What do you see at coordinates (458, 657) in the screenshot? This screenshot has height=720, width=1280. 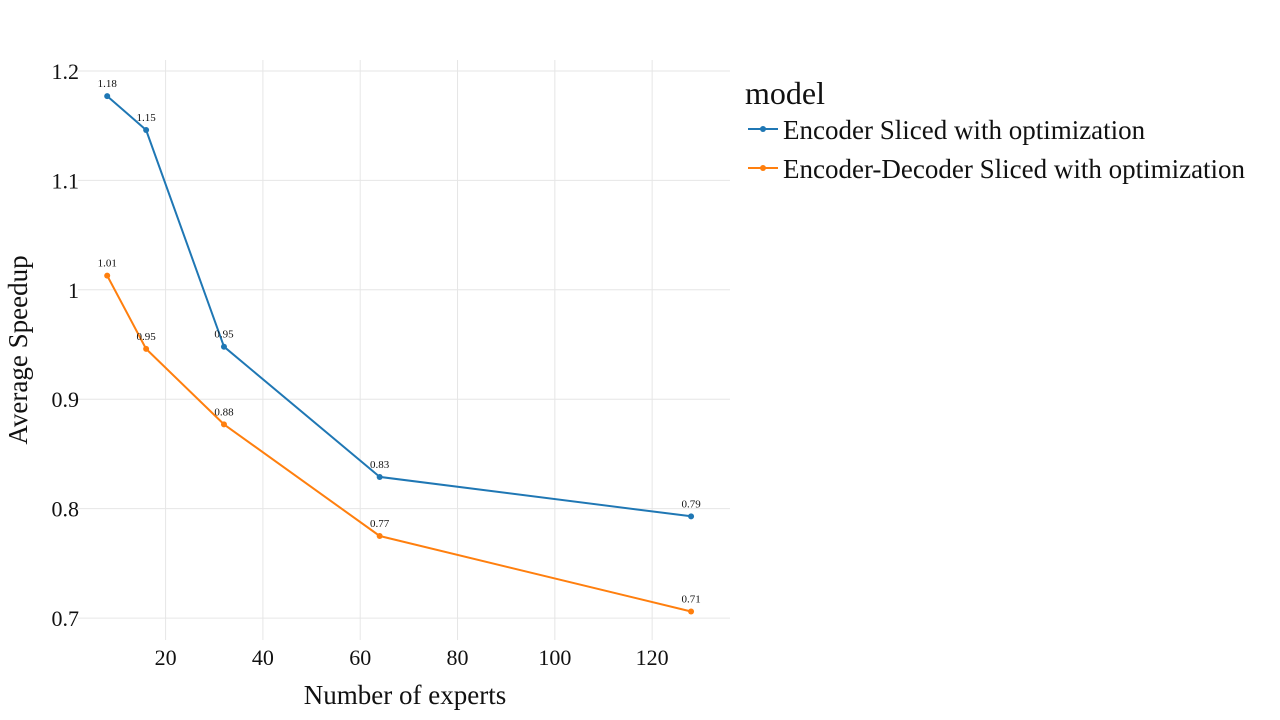 I see `x-tick-label: 80` at bounding box center [458, 657].